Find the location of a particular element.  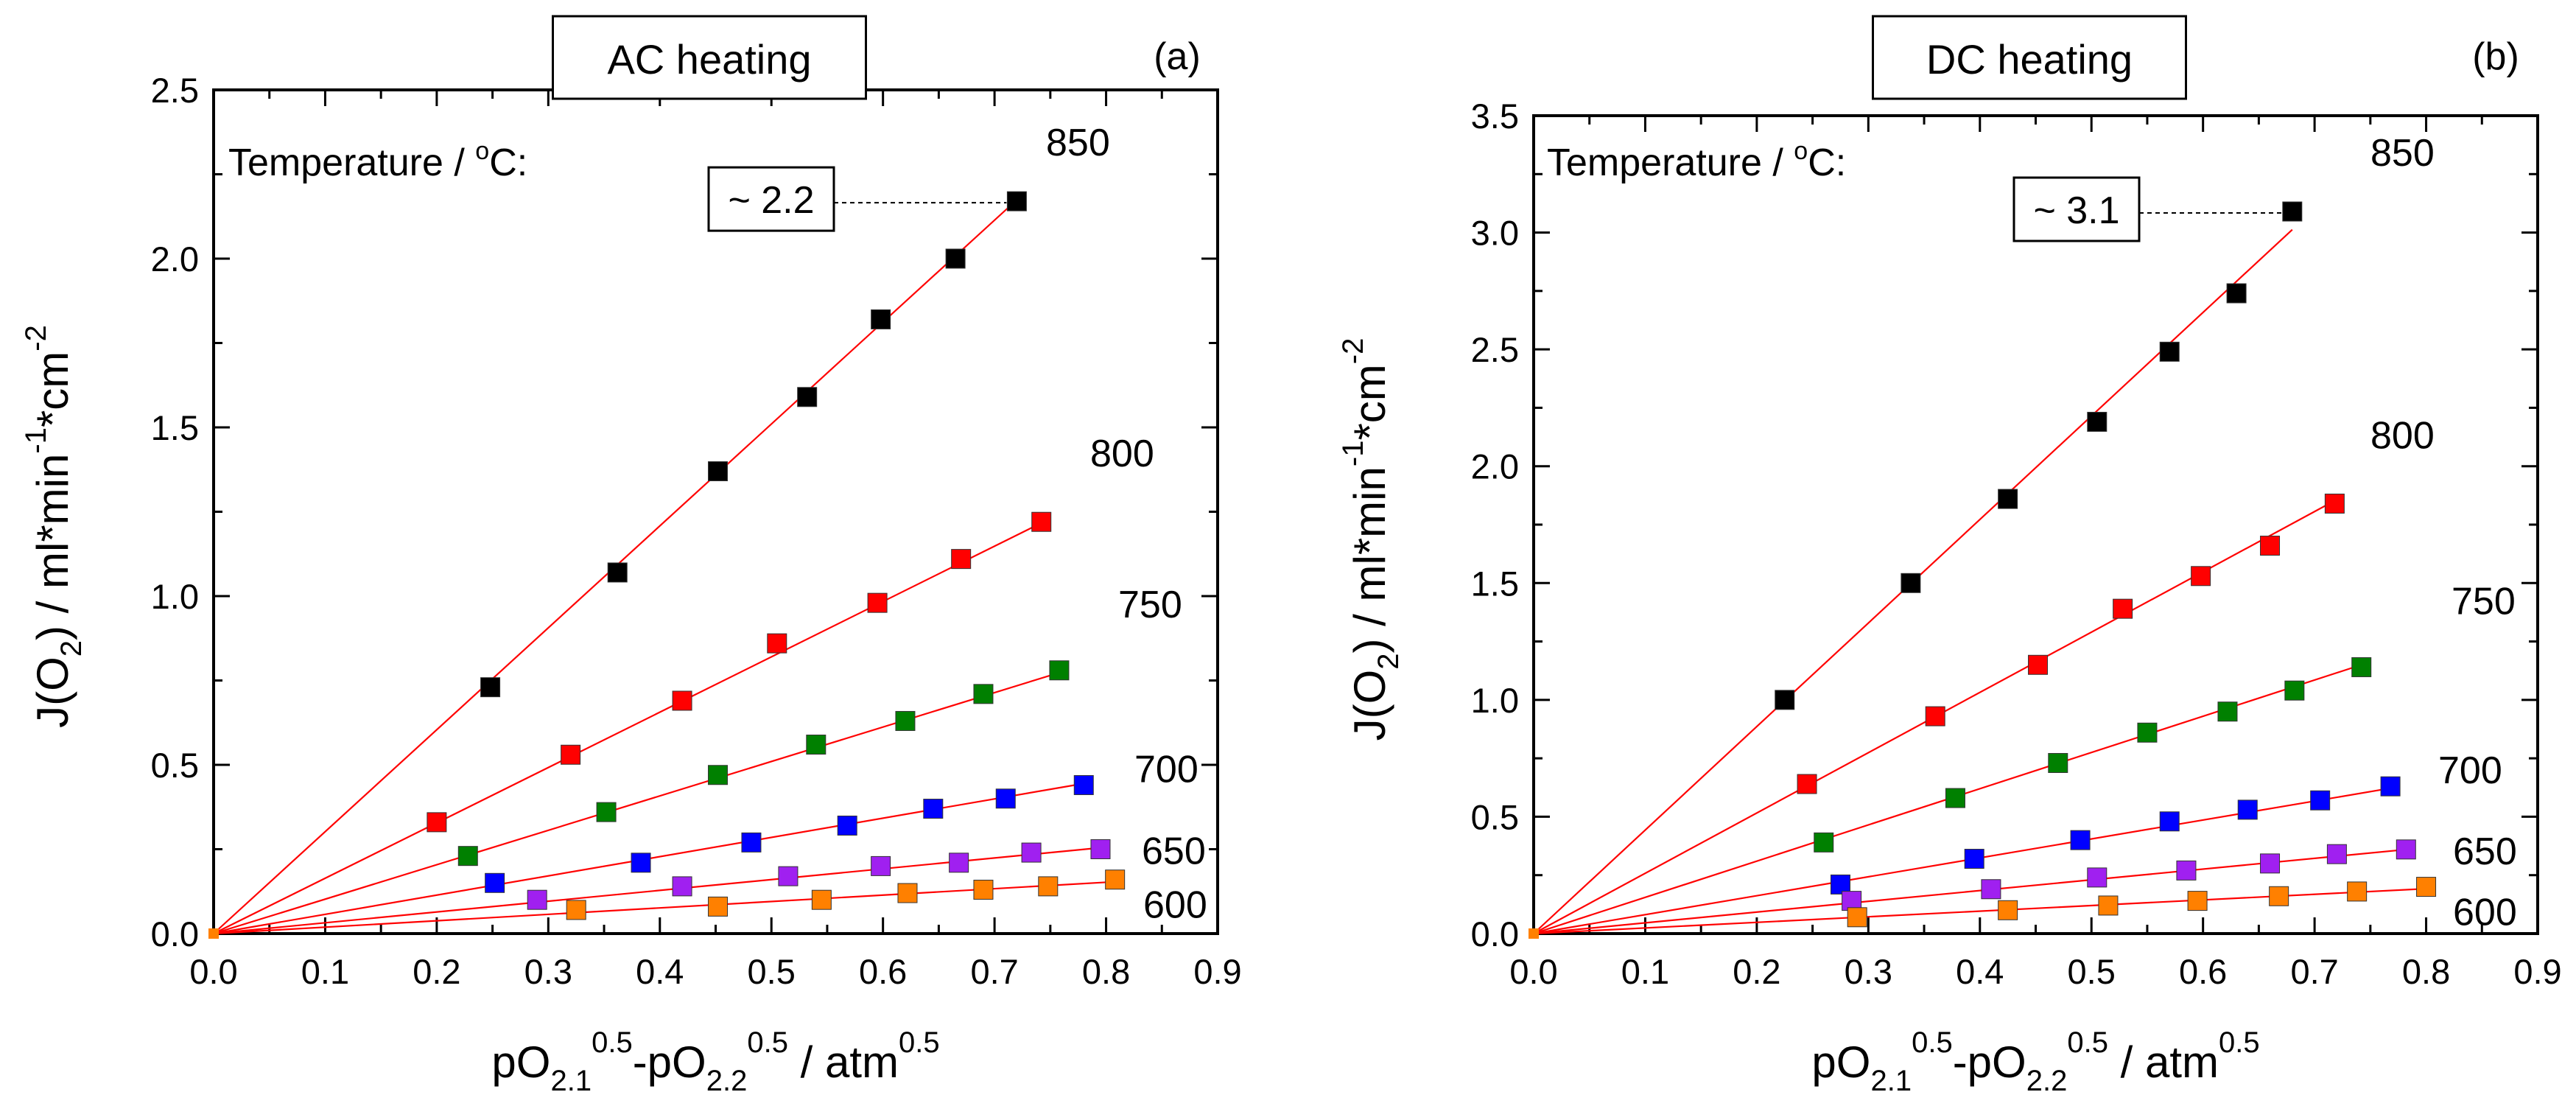

temperature-label-600: 600 is located at coordinates (1175, 905).